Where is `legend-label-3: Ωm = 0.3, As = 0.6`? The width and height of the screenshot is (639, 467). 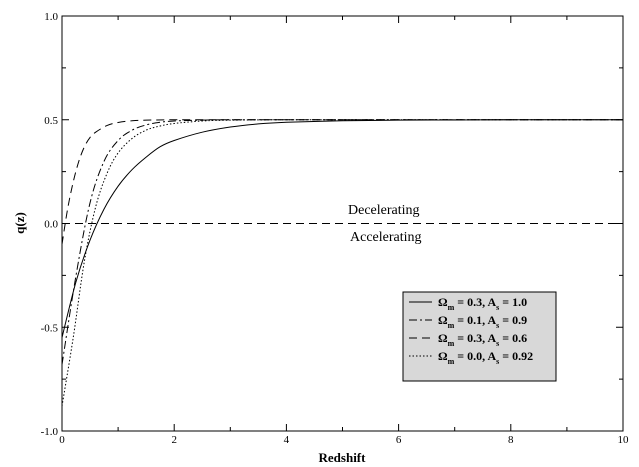
legend-label-3: Ωm = 0.3, As = 0.6 is located at coordinates (482, 339).